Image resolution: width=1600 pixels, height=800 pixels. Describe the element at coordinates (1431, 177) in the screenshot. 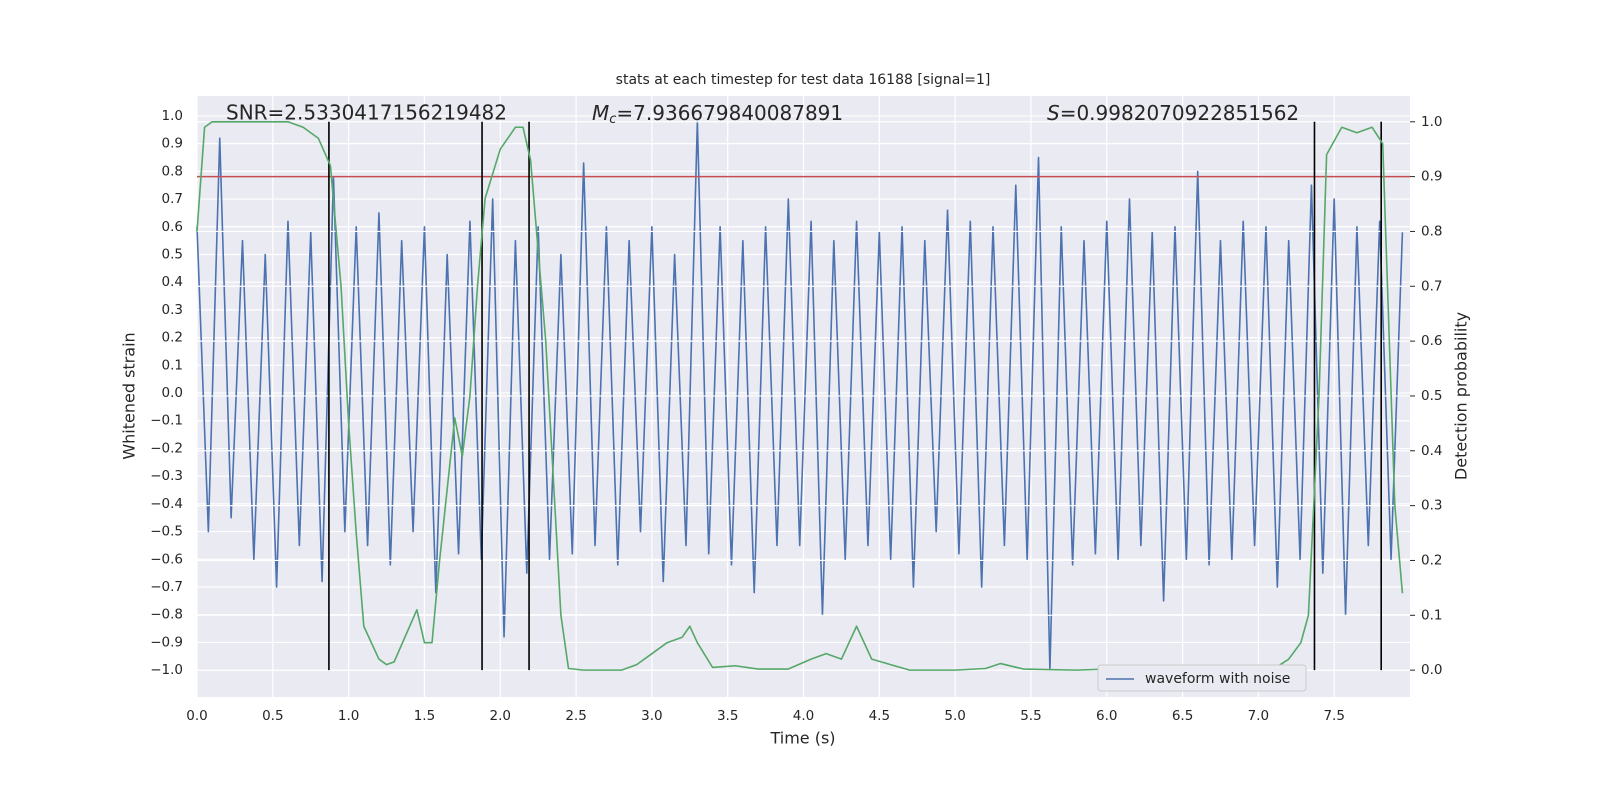

I see `y2-tick-label: 0.9` at that location.